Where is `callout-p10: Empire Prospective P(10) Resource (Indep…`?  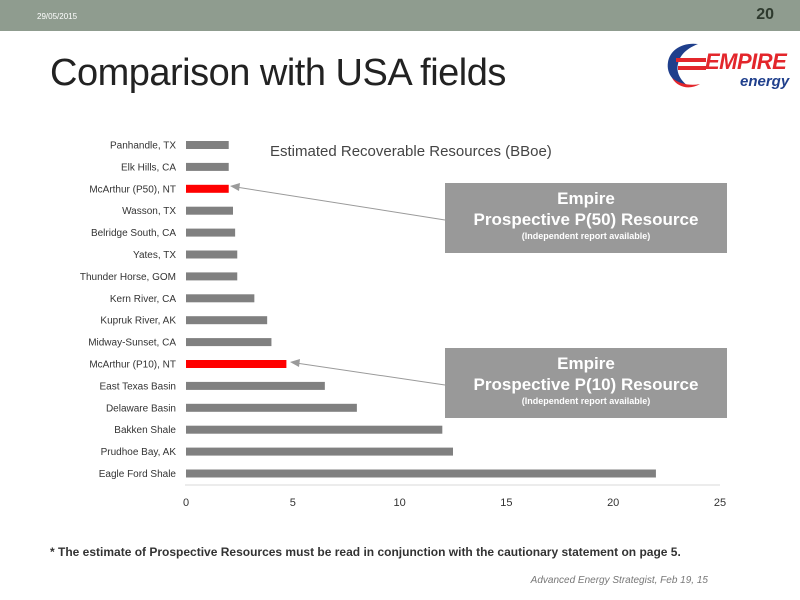
callout-p10: Empire Prospective P(10) Resource (Indep… is located at coordinates (586, 383).